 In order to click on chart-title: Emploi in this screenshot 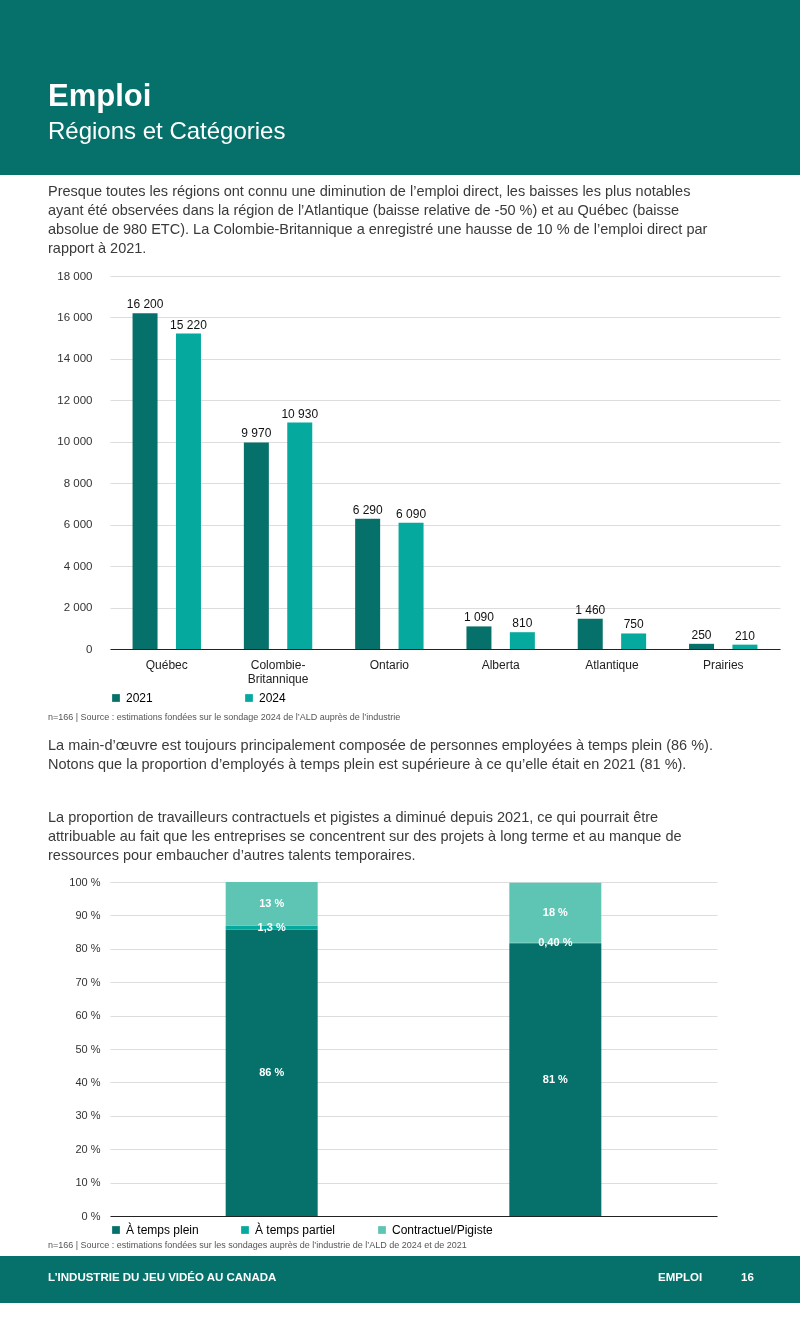, I will do `click(100, 95)`.